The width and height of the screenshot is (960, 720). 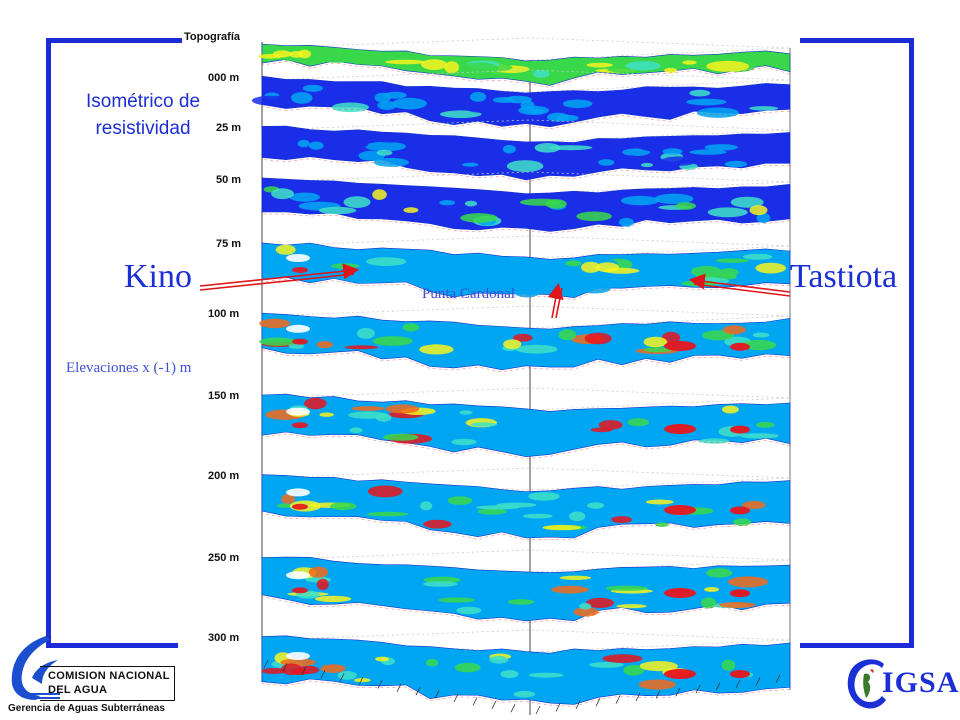 I want to click on elevation-note: Elevaciones x (-1) m, so click(x=129, y=368).